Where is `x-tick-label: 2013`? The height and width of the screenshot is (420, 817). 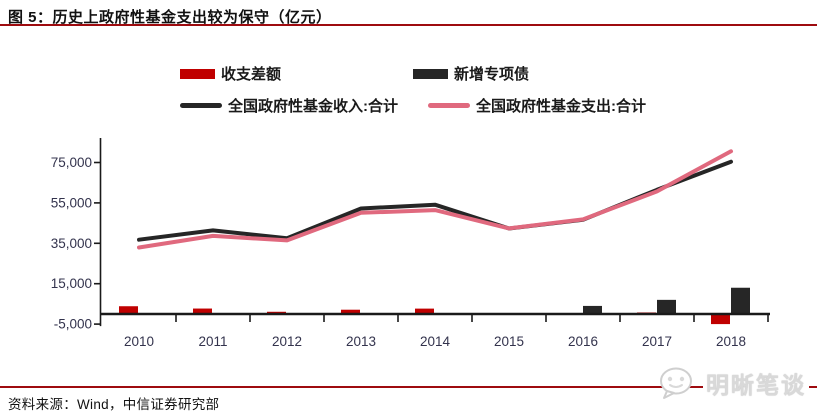
x-tick-label: 2013 is located at coordinates (361, 341).